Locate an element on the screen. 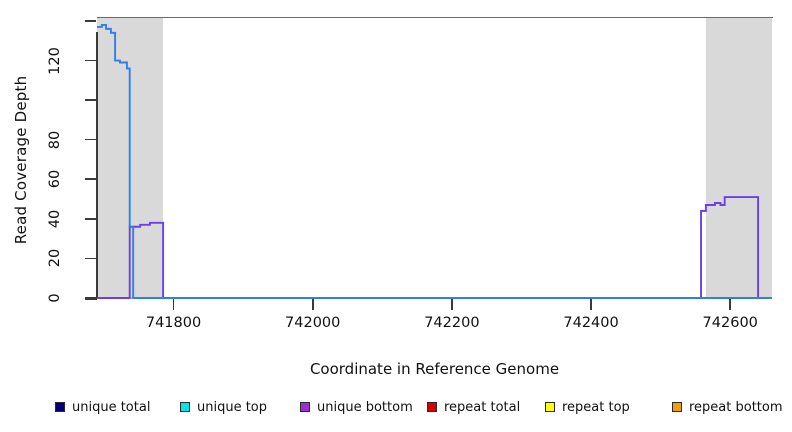 The image size is (792, 432). y-tick-label: 120 is located at coordinates (55, 60).